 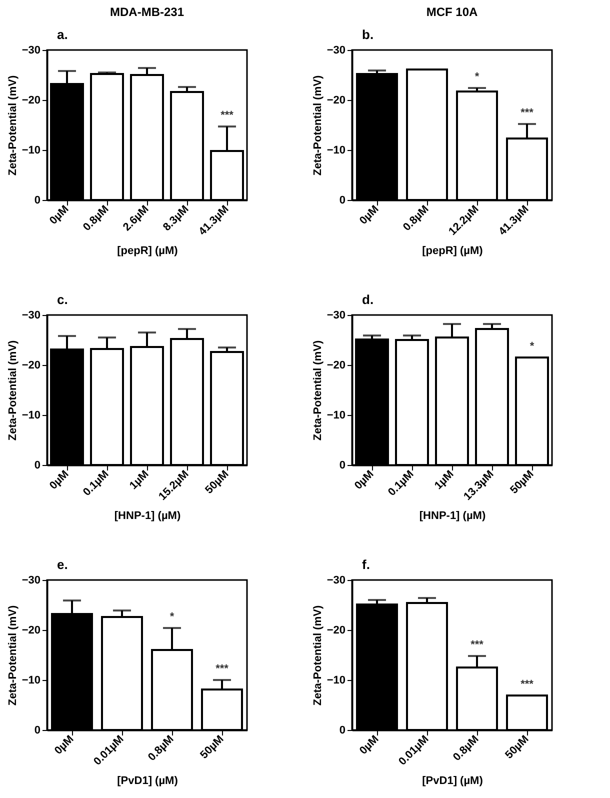 What do you see at coordinates (368, 34) in the screenshot?
I see `text: b.` at bounding box center [368, 34].